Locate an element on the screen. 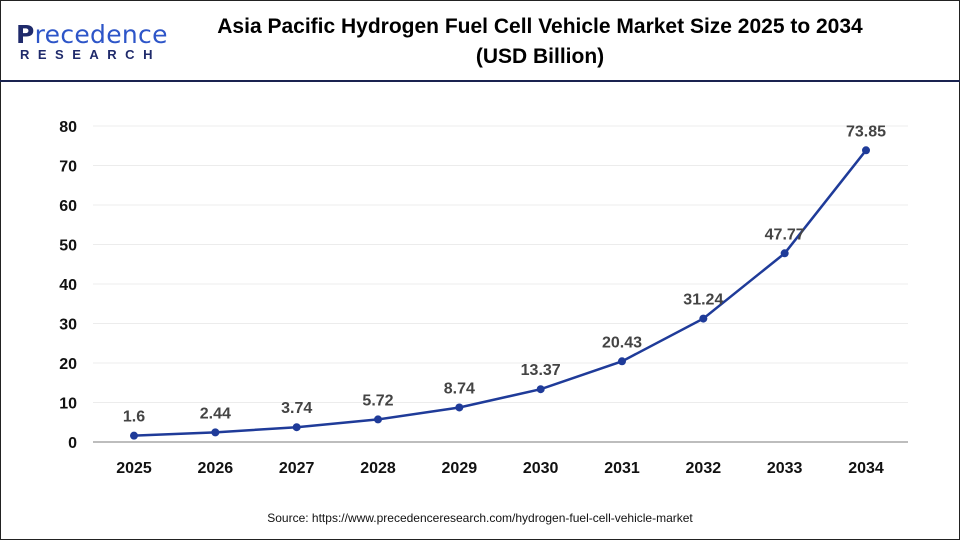 The height and width of the screenshot is (540, 960). data-label: 31.24 is located at coordinates (703, 300).